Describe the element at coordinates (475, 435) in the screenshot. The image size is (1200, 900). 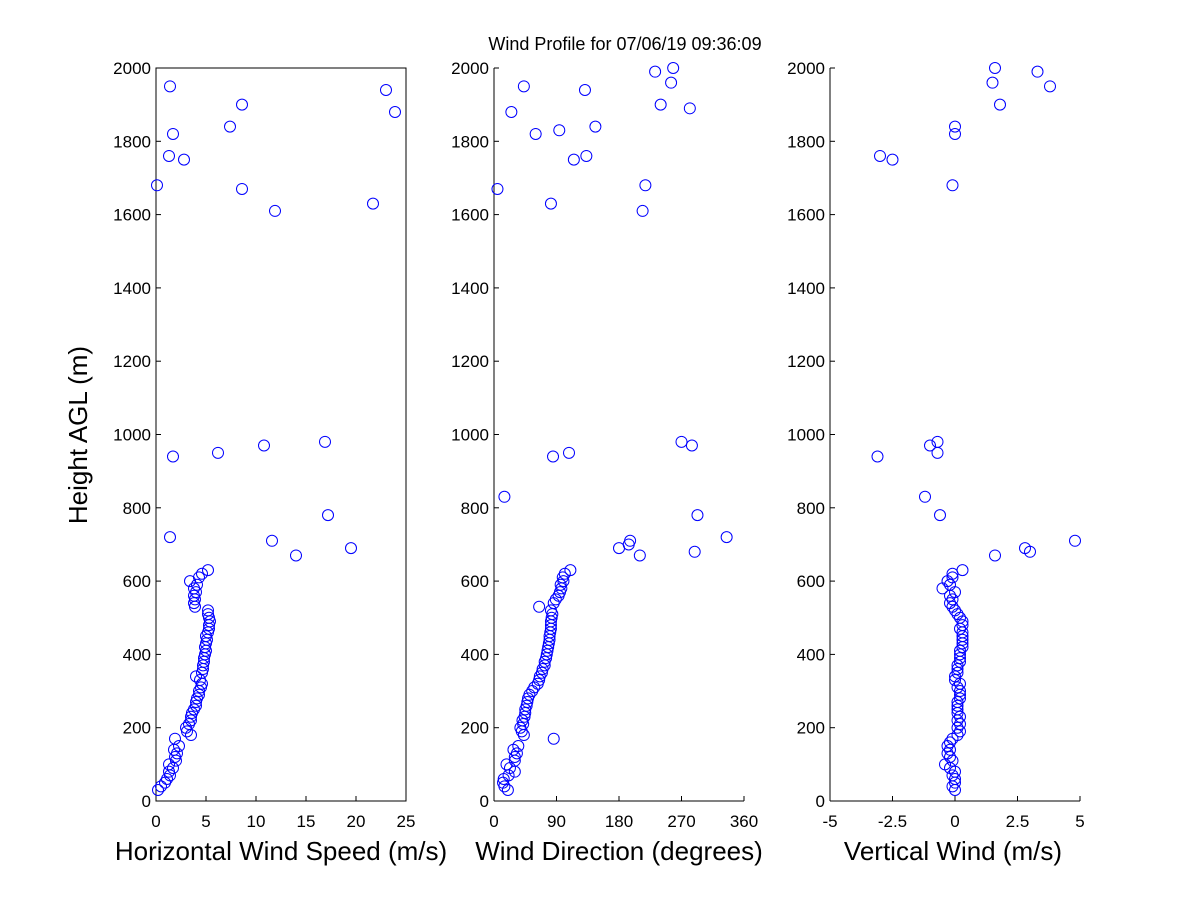
I see `y-ticks-direction: 0 200 400 600 800 1000 1200 1400 1600 1800 2000` at that location.